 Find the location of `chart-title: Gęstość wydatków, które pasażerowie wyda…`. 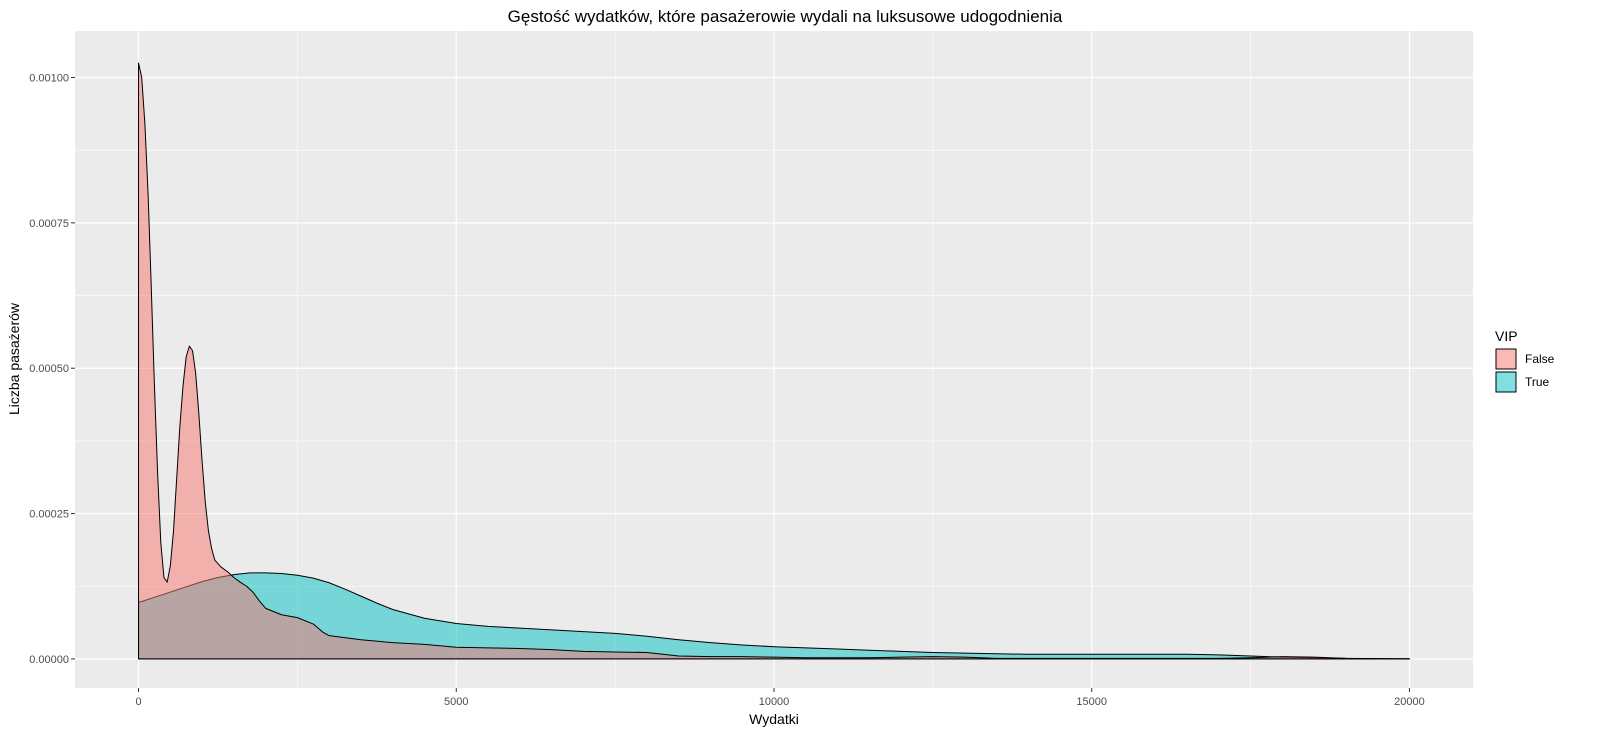

chart-title: Gęstość wydatków, które pasażerowie wyda… is located at coordinates (785, 16).